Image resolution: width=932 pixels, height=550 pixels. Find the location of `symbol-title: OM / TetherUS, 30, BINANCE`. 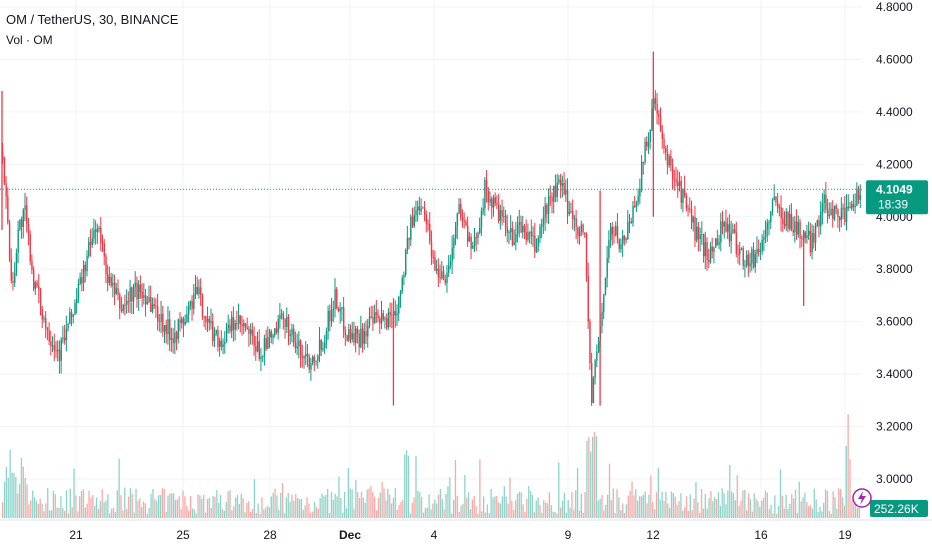

symbol-title: OM / TetherUS, 30, BINANCE is located at coordinates (92, 19).